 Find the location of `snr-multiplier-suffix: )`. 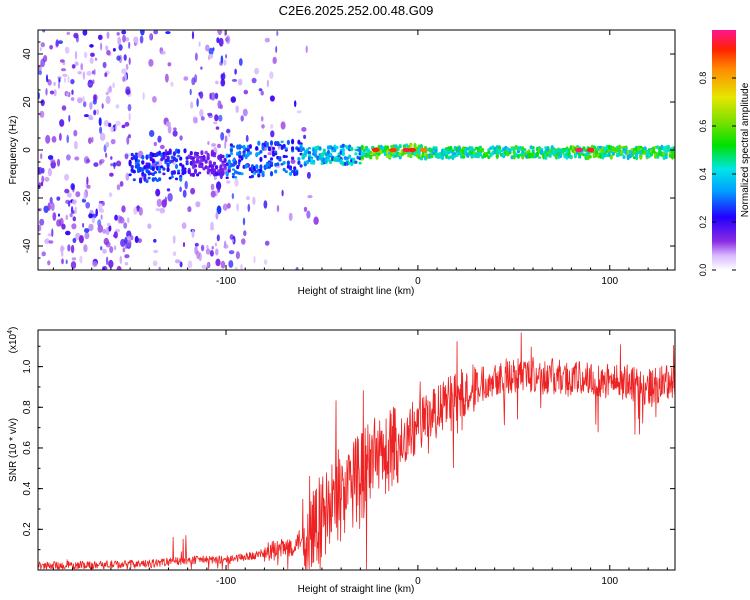

snr-multiplier-suffix: ) is located at coordinates (13, 328).